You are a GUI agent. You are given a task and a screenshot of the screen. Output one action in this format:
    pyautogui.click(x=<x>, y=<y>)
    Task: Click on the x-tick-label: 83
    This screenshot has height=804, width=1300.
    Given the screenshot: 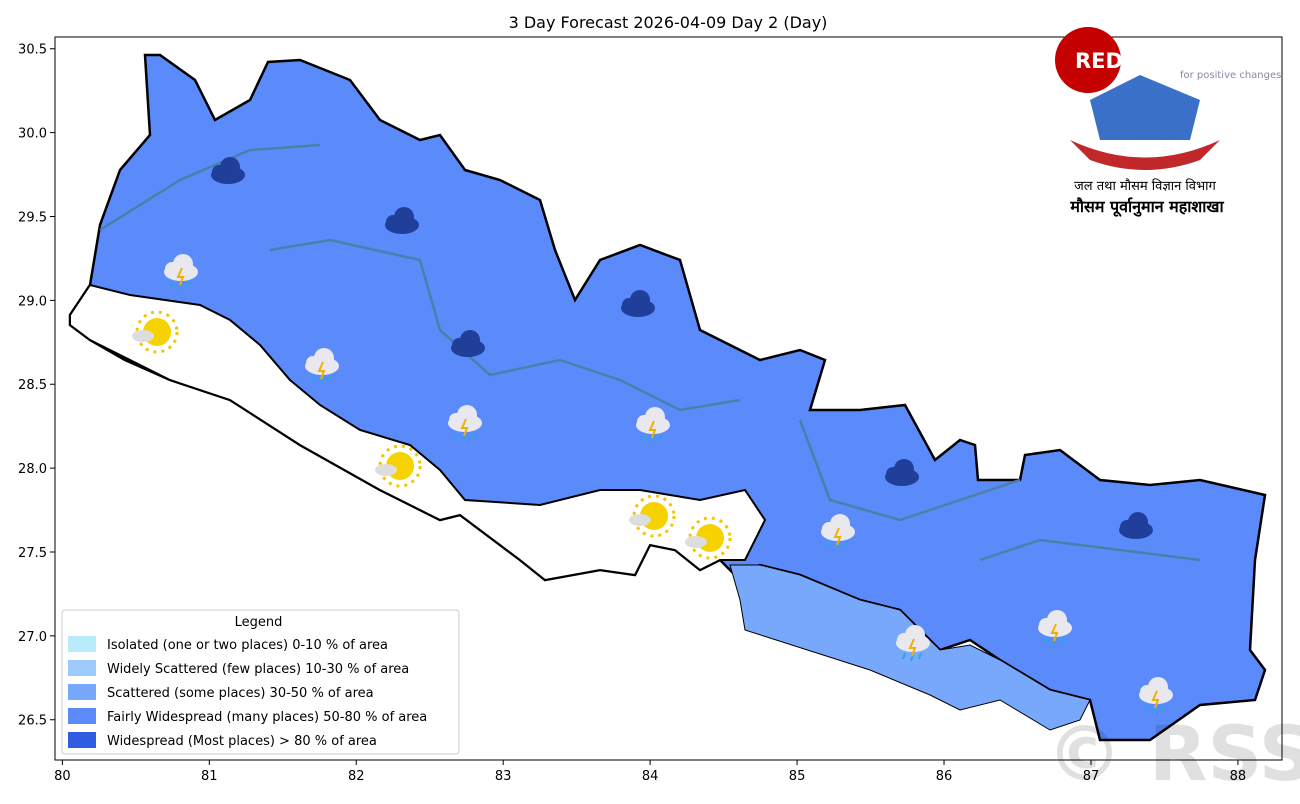 What is the action you would take?
    pyautogui.click(x=503, y=776)
    